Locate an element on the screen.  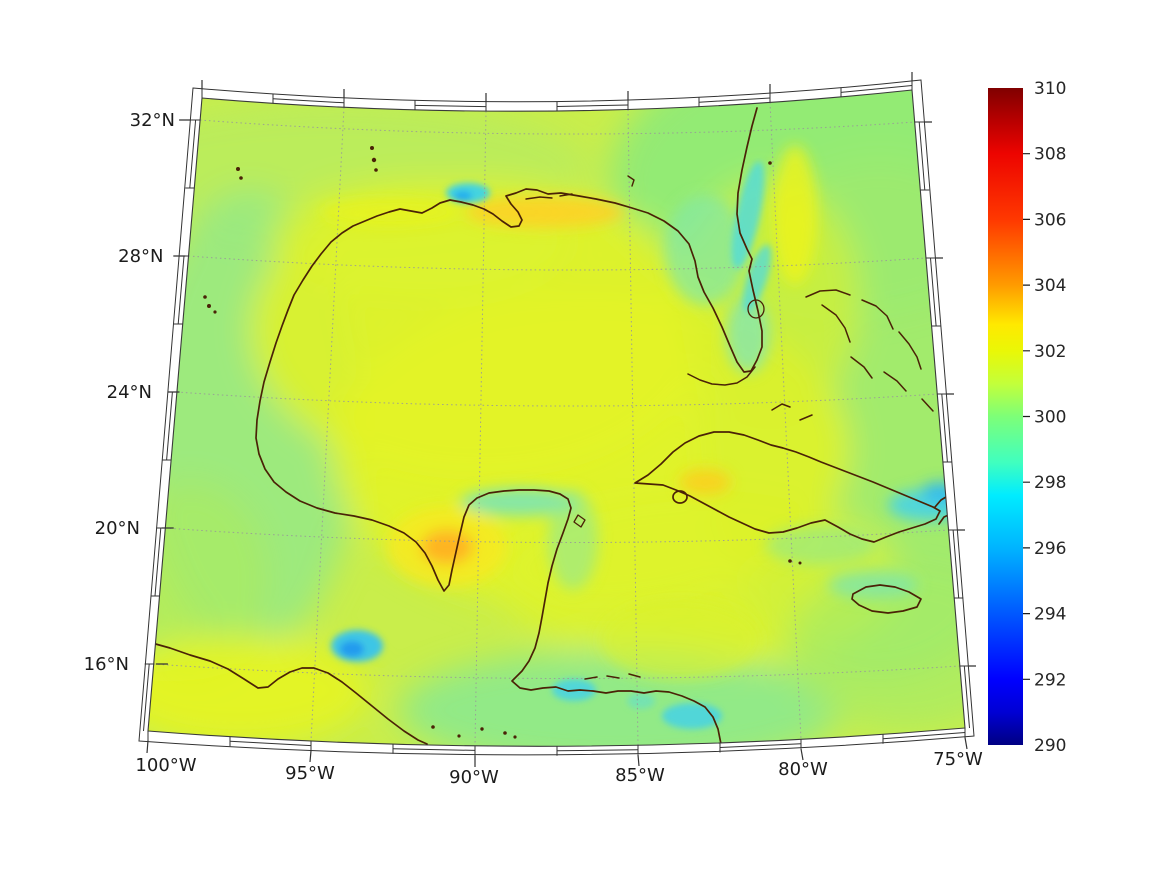
lat-tick-marks-right is located at coordinates (949, 394).